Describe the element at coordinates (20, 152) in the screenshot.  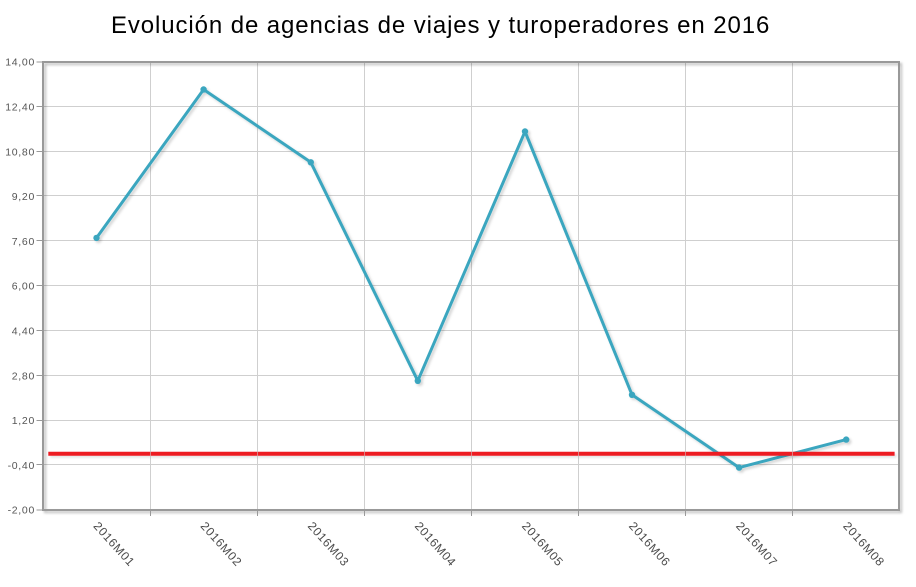
I see `svg-text: 10,80` at that location.